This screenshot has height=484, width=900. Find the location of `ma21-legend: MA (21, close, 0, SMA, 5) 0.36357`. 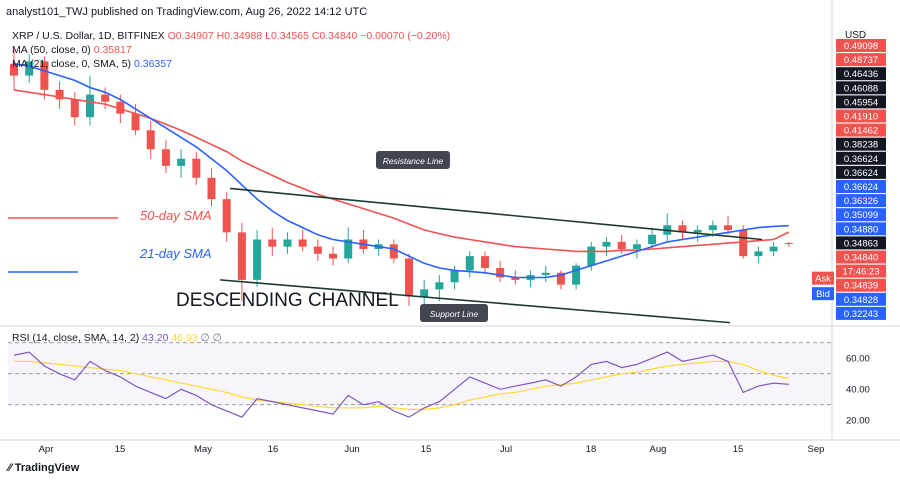

ma21-legend: MA (21, close, 0, SMA, 5) 0.36357 is located at coordinates (92, 64).